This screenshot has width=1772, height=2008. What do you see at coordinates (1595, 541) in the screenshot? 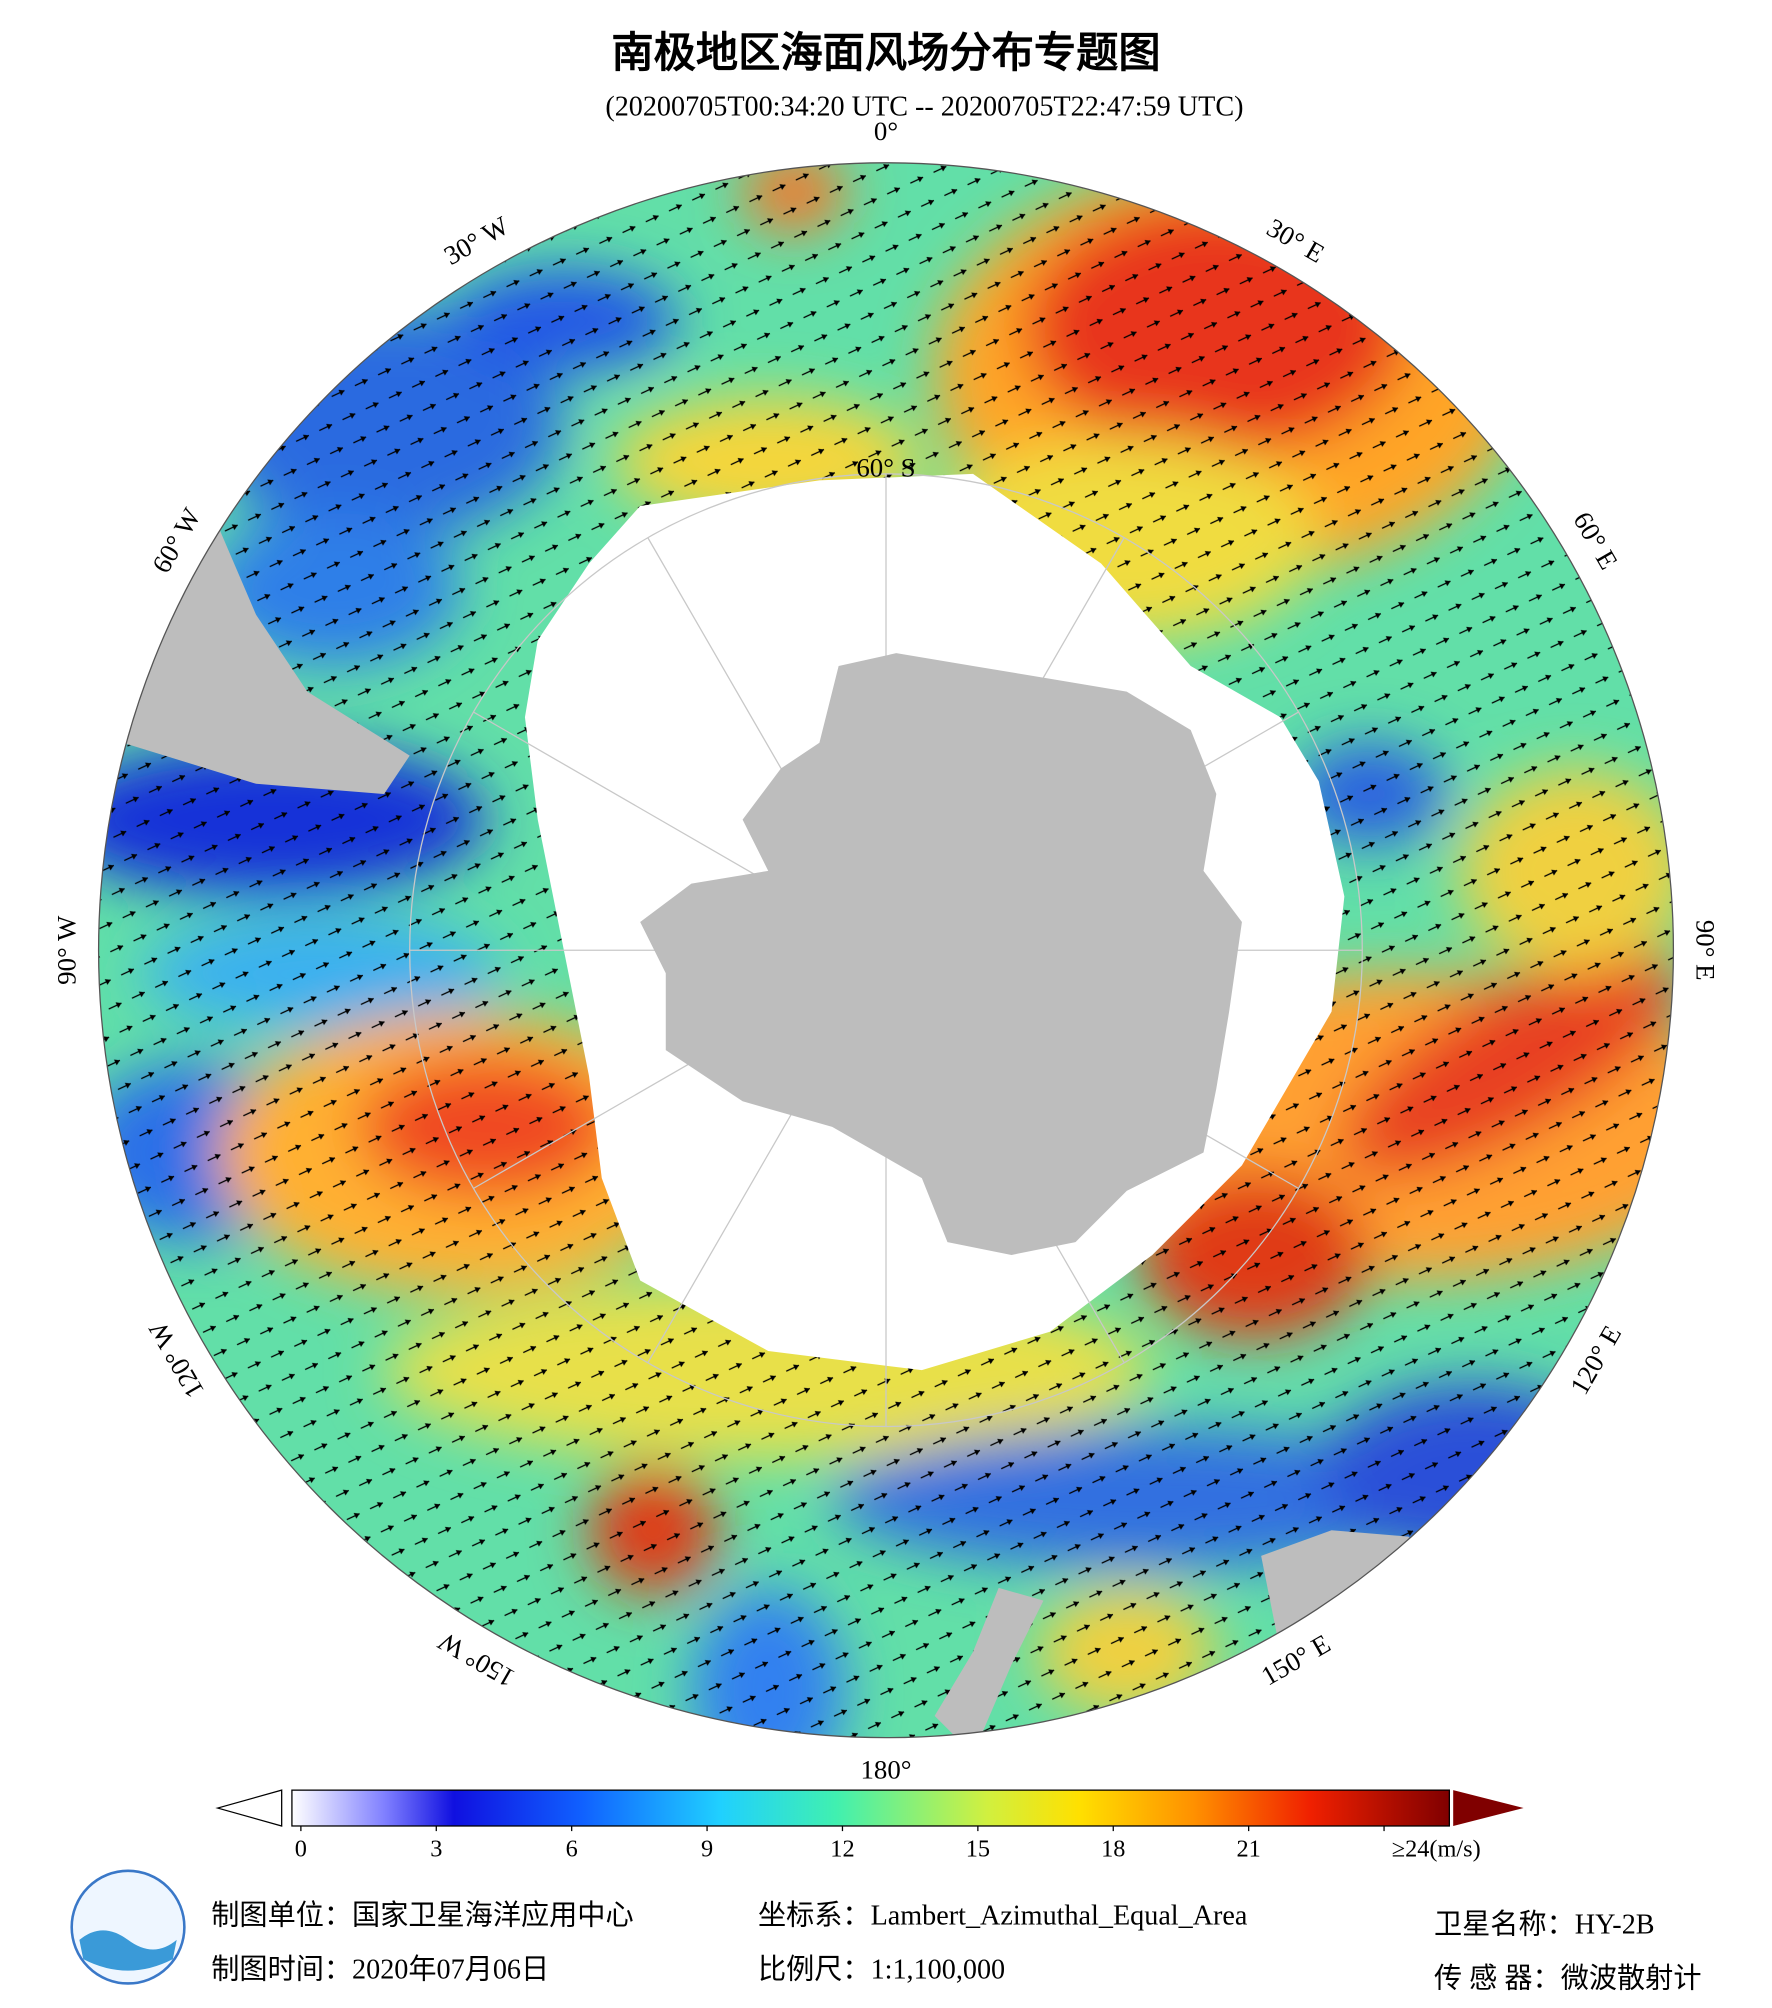
I see `longitude-label: 60° E` at bounding box center [1595, 541].